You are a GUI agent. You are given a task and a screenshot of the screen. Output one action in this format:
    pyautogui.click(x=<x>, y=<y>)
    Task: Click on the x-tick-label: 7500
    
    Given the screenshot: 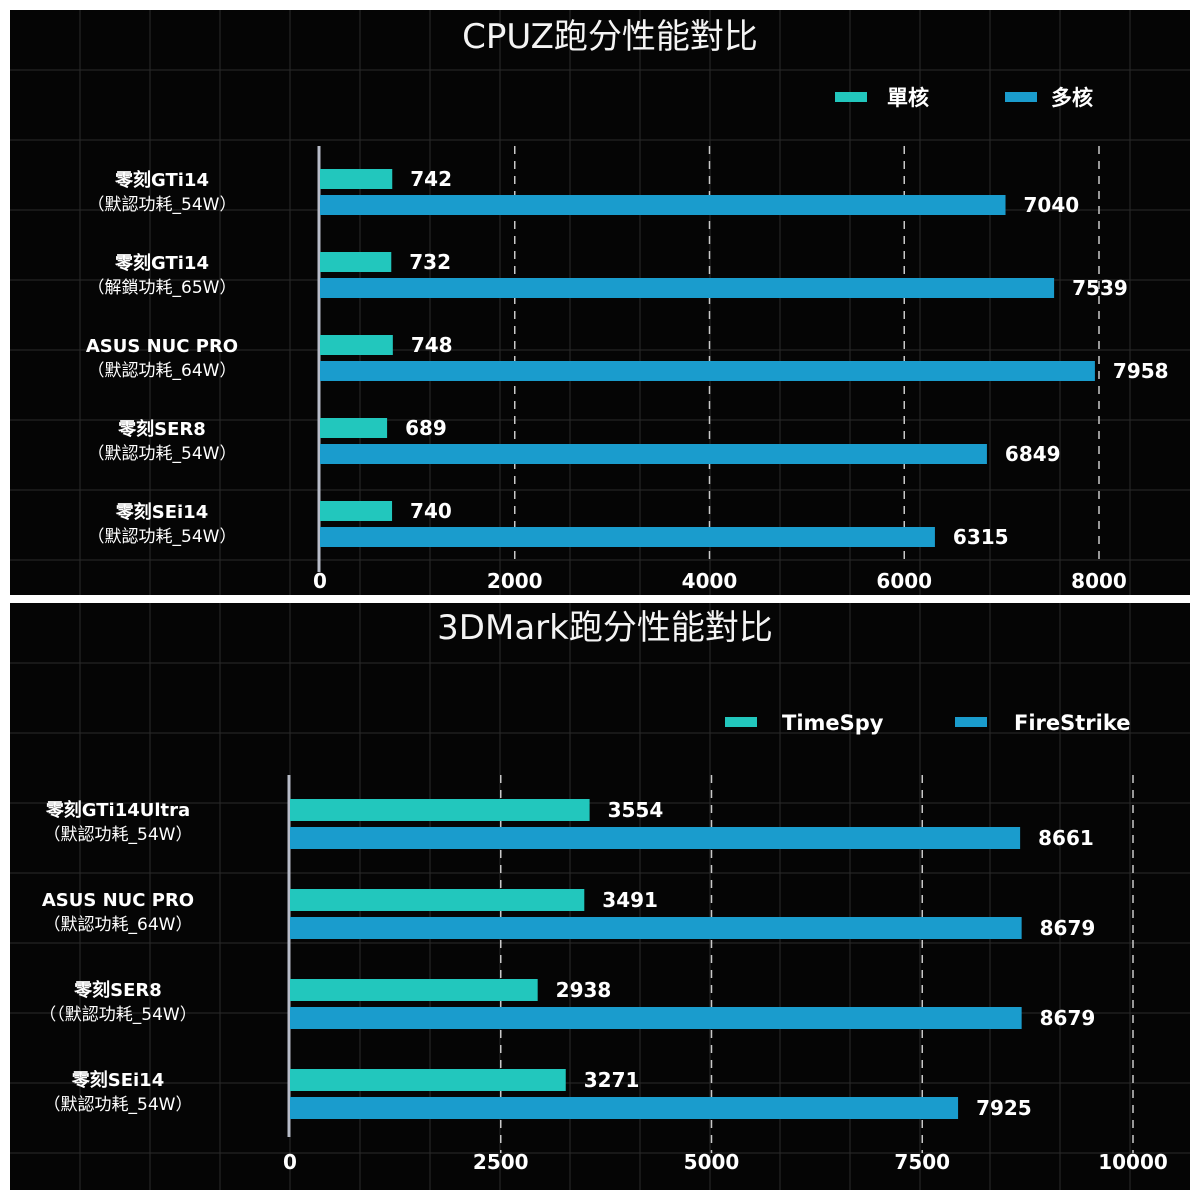 What is the action you would take?
    pyautogui.click(x=922, y=1162)
    